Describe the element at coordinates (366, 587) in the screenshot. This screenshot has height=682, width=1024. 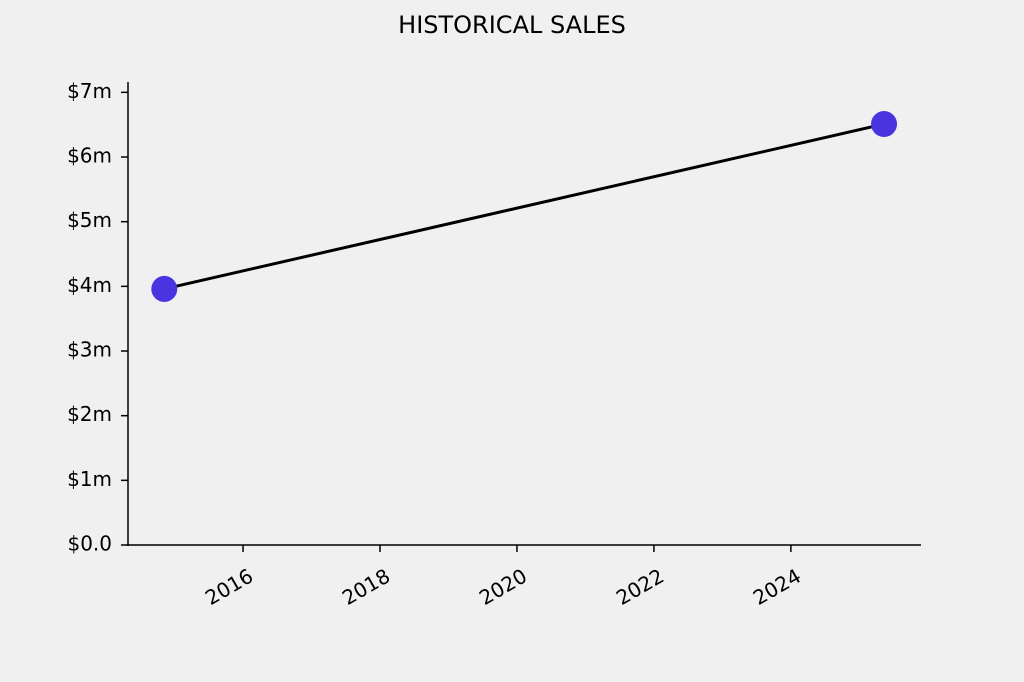
I see `x-tick-label: 2018` at that location.